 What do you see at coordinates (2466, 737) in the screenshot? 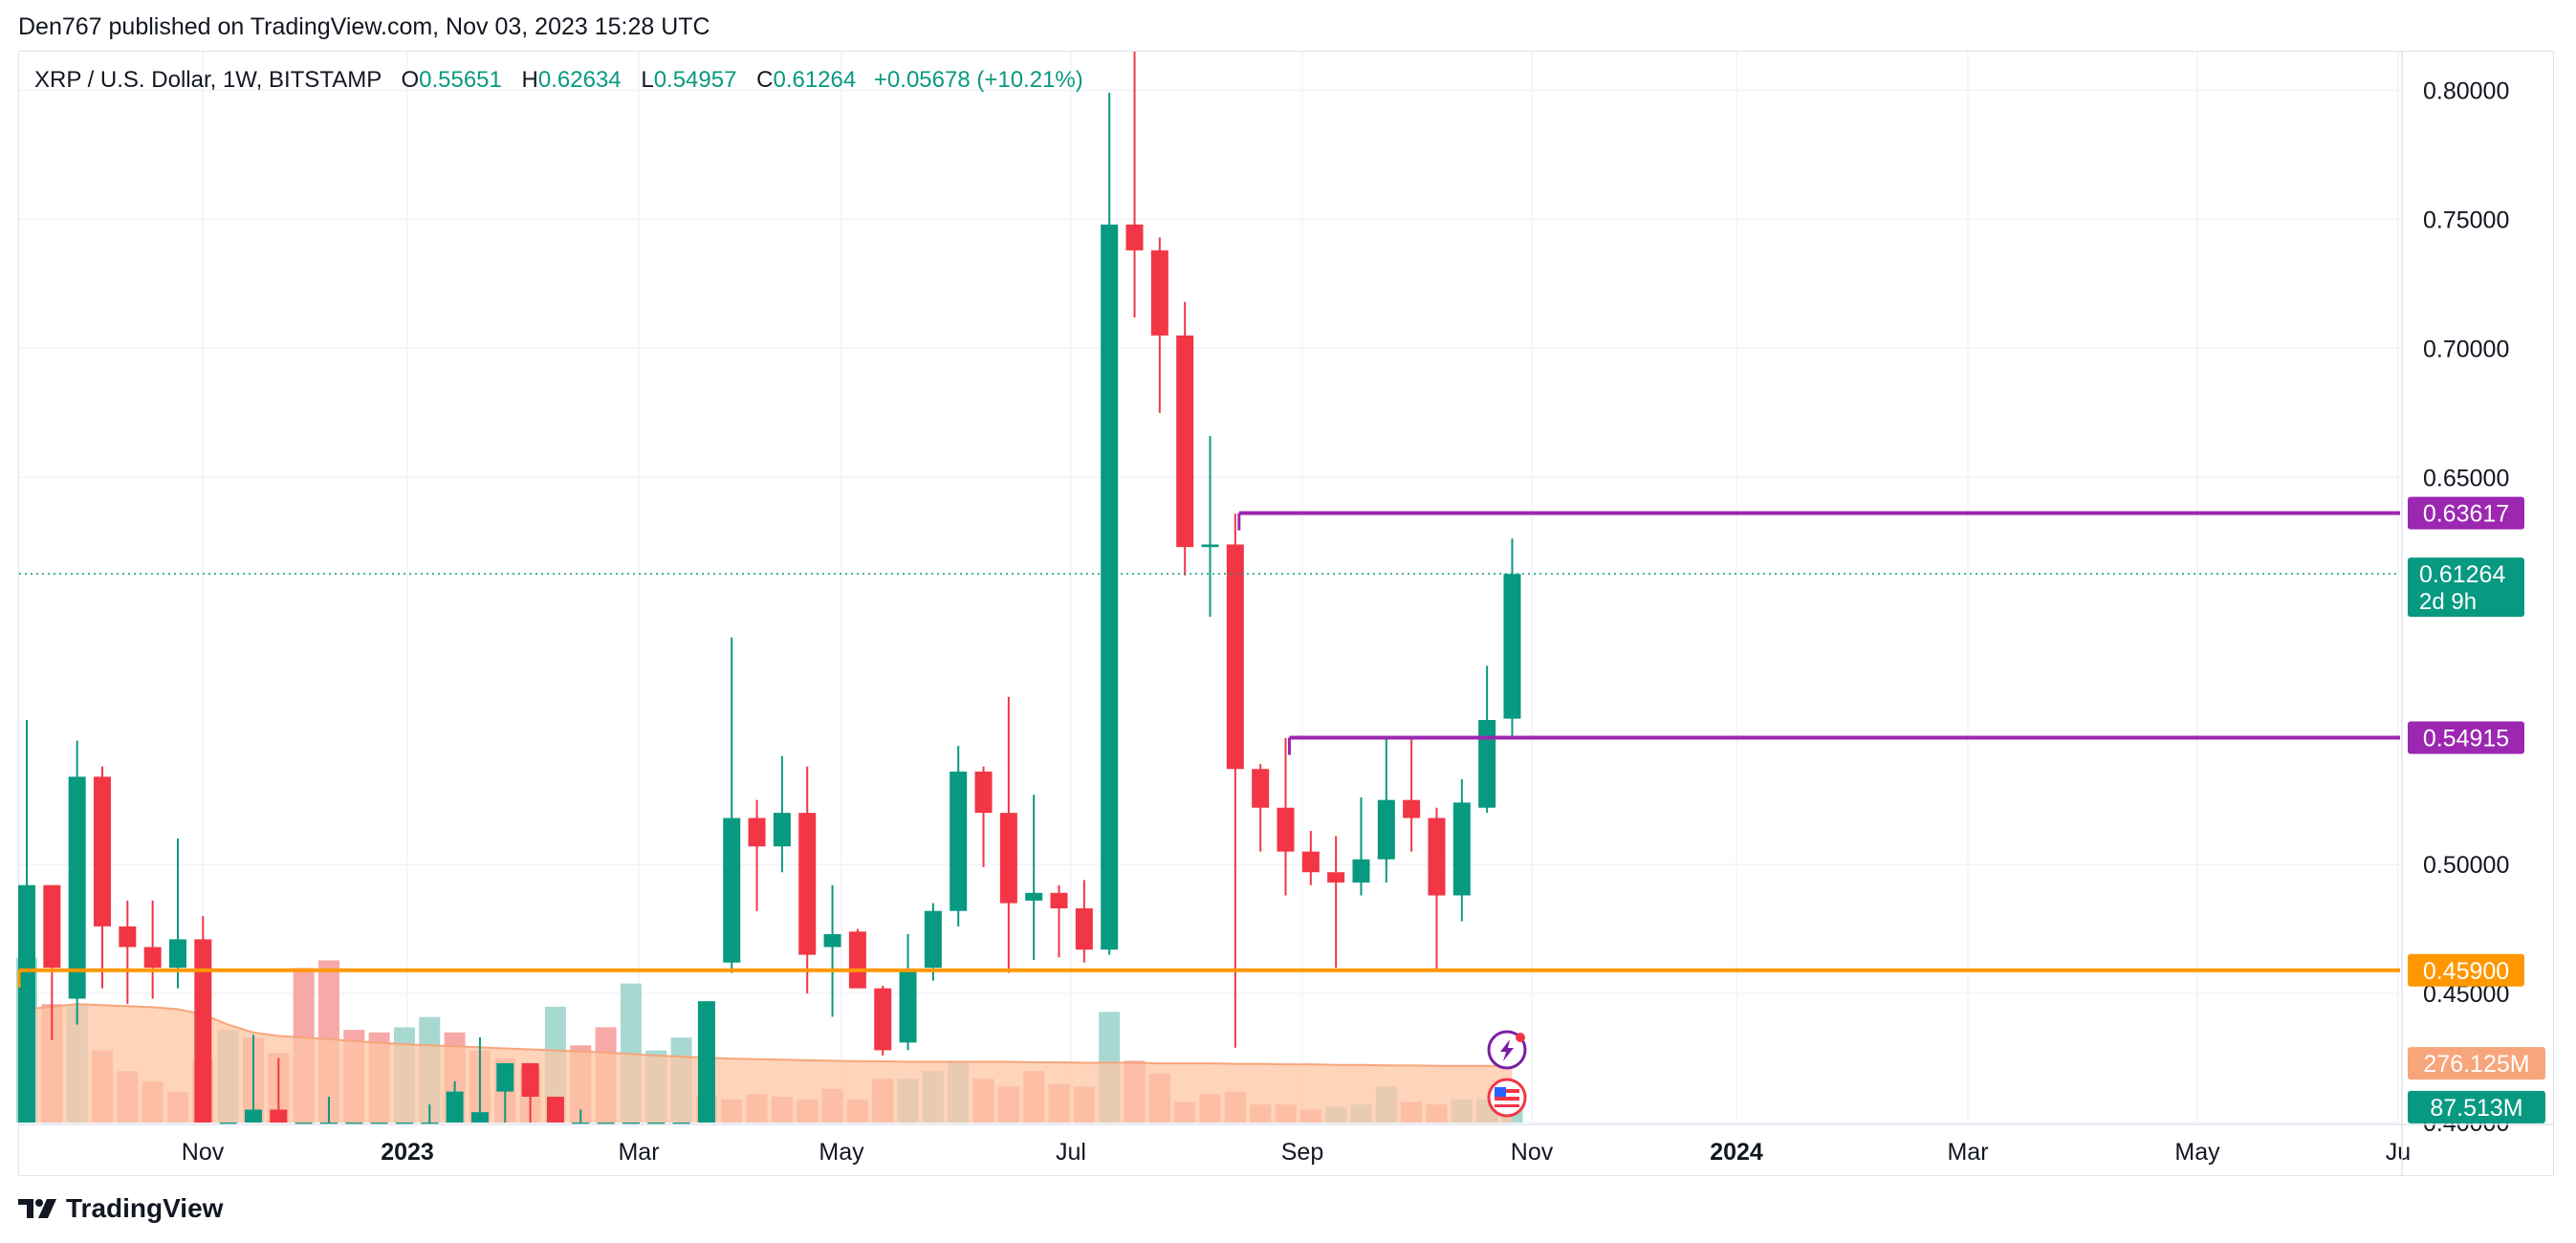
I see `price-tag-support: 0.54915` at bounding box center [2466, 737].